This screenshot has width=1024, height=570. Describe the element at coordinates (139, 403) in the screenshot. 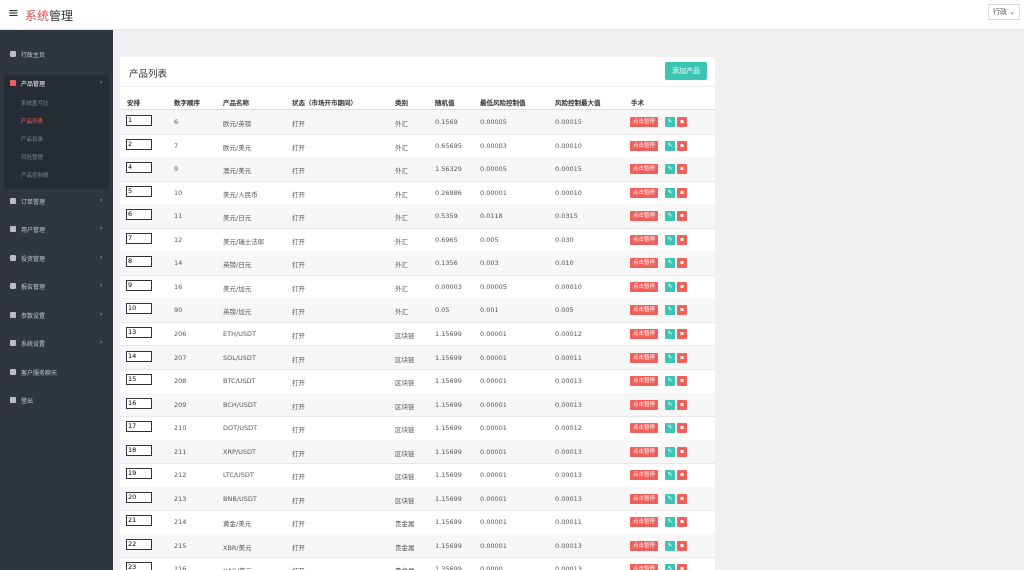

I see `order-input: 16` at that location.